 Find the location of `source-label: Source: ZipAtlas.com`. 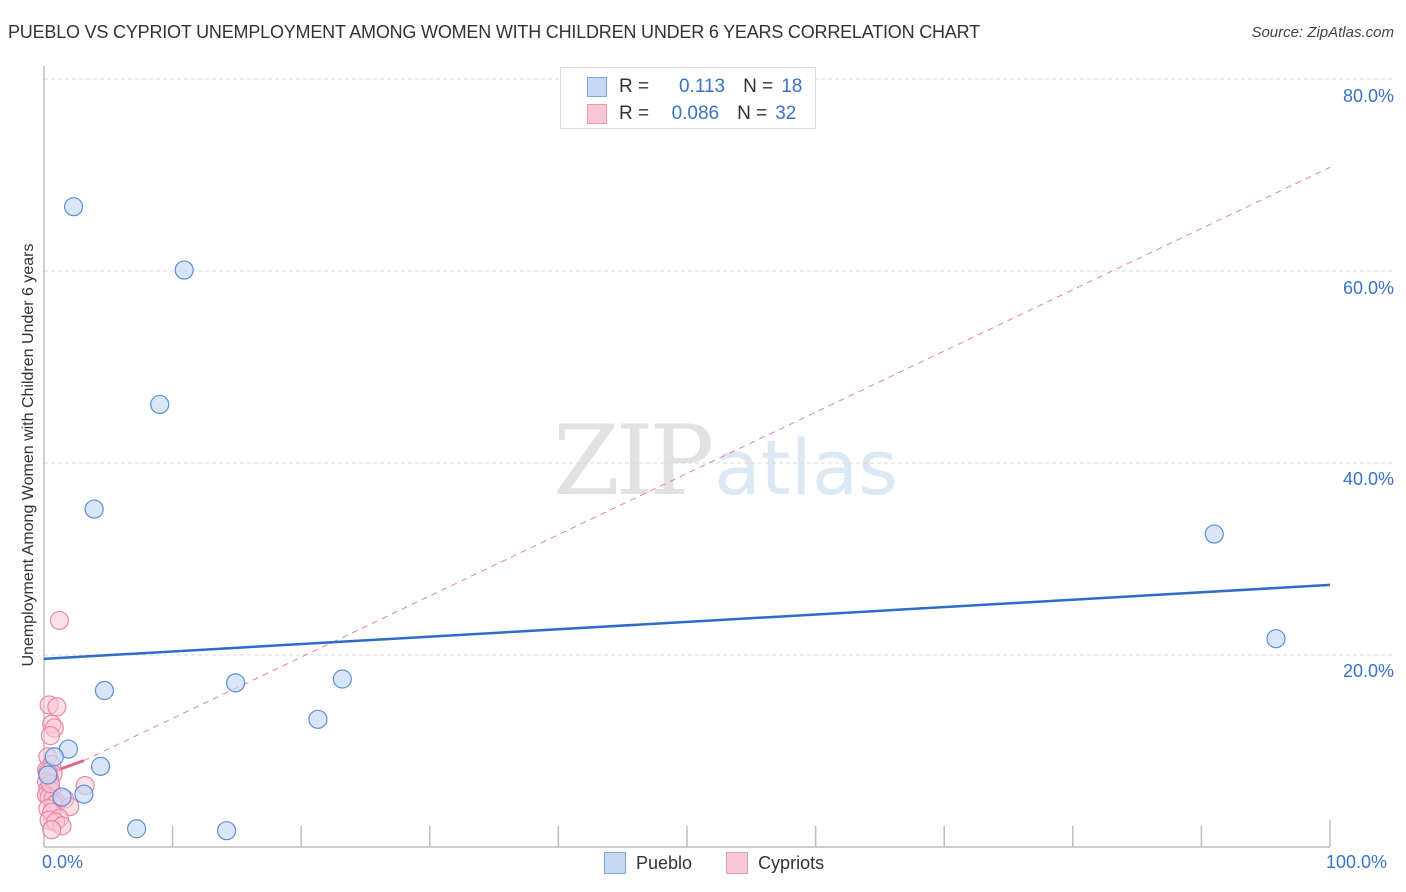

source-label: Source: ZipAtlas.com is located at coordinates (1322, 32).